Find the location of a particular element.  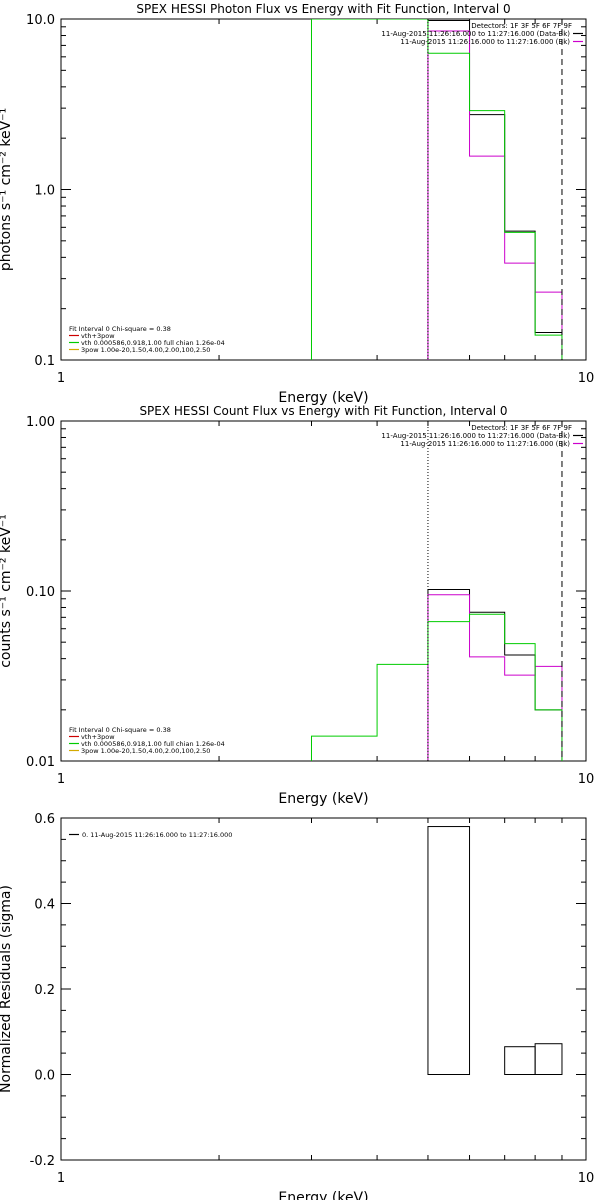

series-line-bk is located at coordinates (495, 677).